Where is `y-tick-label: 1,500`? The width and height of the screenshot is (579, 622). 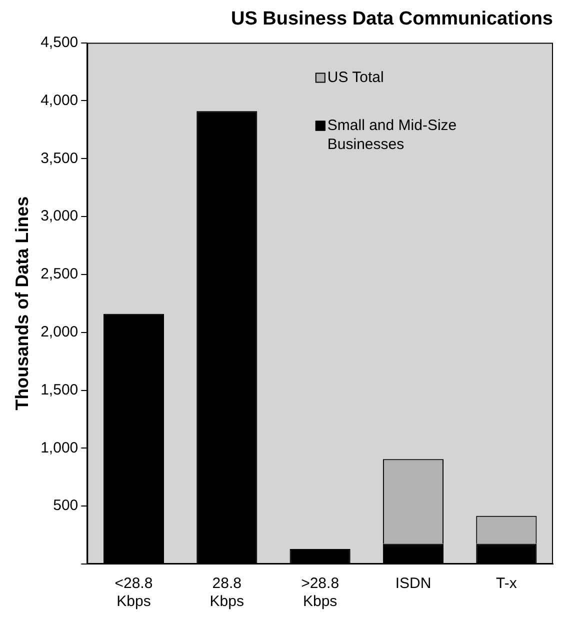
y-tick-label: 1,500 is located at coordinates (59, 389).